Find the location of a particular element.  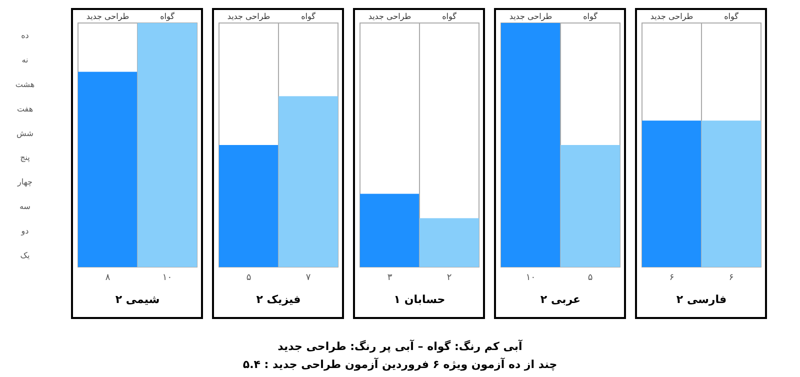

data-label: ۲ is located at coordinates (449, 278).